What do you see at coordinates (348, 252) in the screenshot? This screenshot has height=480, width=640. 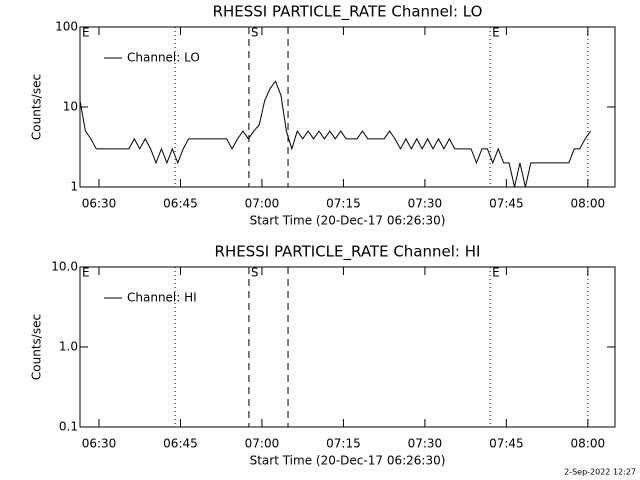 I see `chart-title: RHESSI PARTICLE_RATE Channel: HI` at bounding box center [348, 252].